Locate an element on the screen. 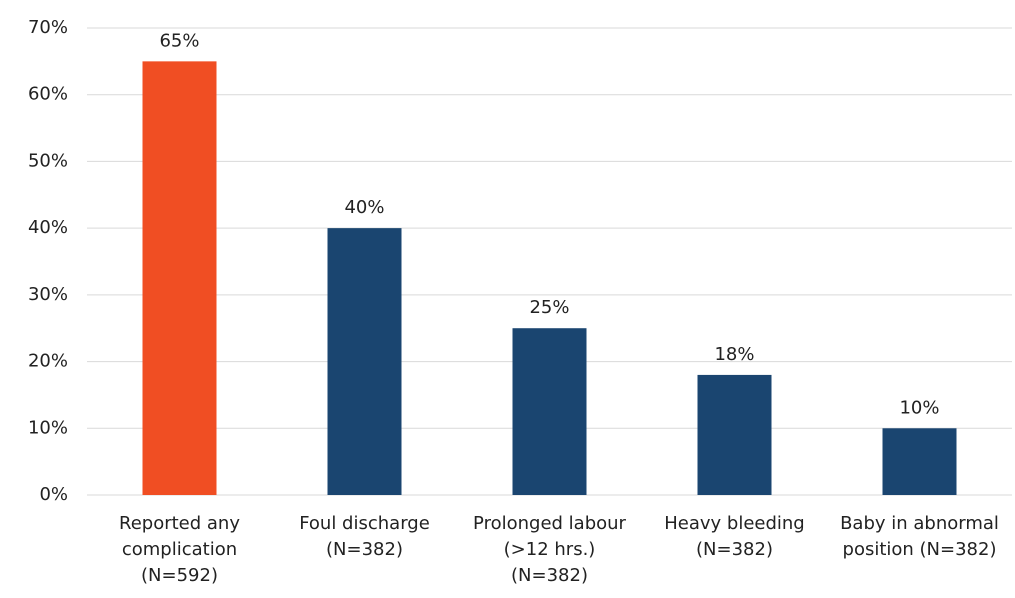 This screenshot has height=598, width=1015. y-tick-label: 60% is located at coordinates (48, 94).